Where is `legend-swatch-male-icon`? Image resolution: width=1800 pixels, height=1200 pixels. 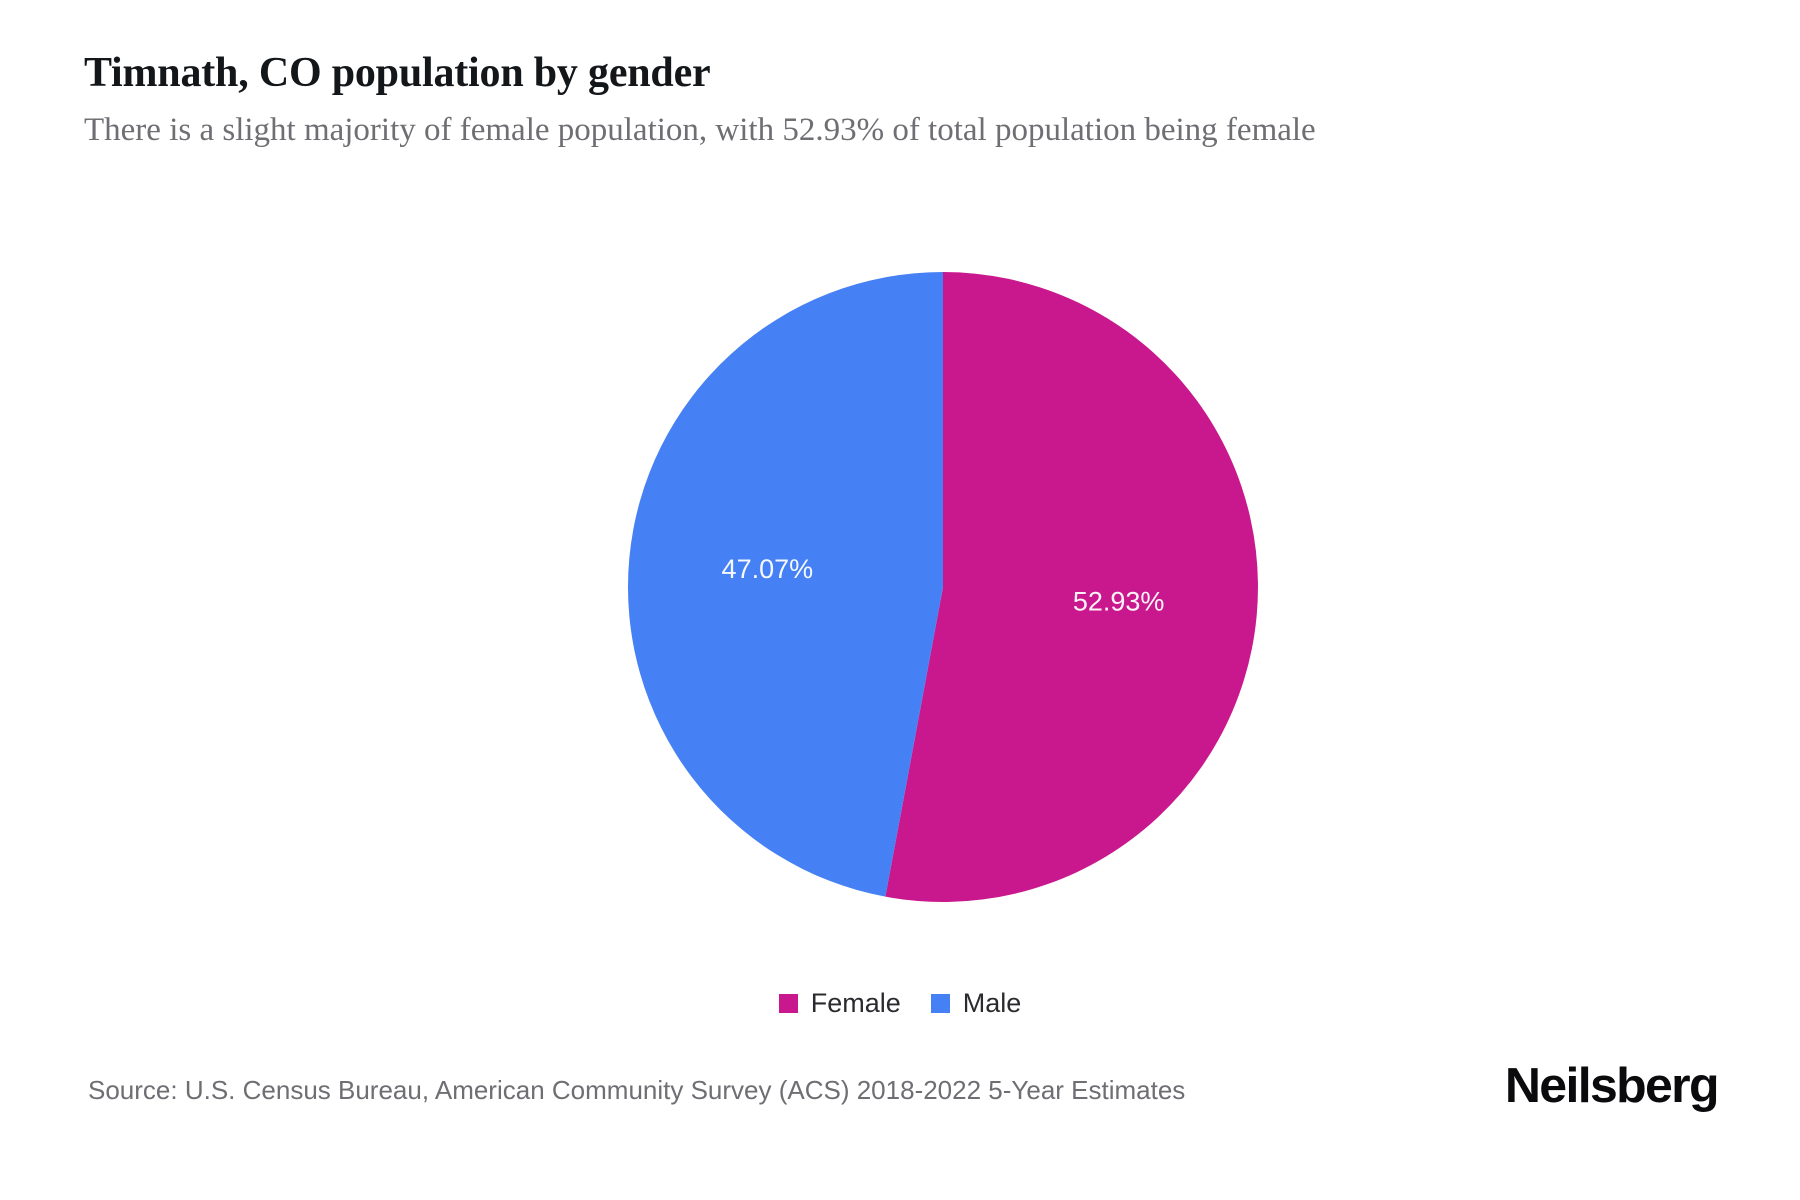 legend-swatch-male-icon is located at coordinates (940, 1003).